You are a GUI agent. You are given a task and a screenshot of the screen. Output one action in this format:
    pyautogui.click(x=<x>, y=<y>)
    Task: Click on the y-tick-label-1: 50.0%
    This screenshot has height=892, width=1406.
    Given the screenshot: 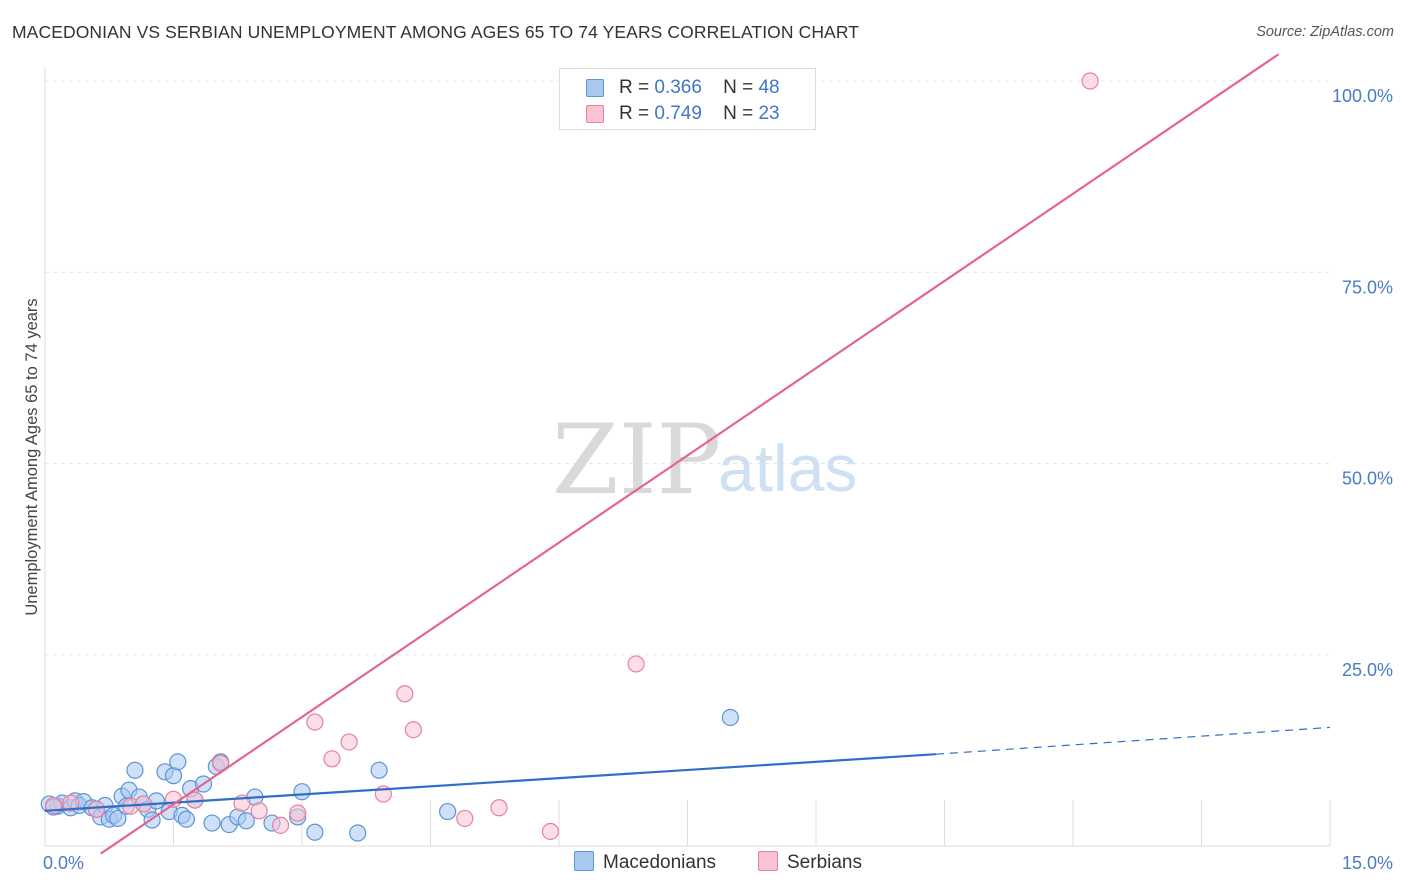 What is the action you would take?
    pyautogui.click(x=1367, y=479)
    